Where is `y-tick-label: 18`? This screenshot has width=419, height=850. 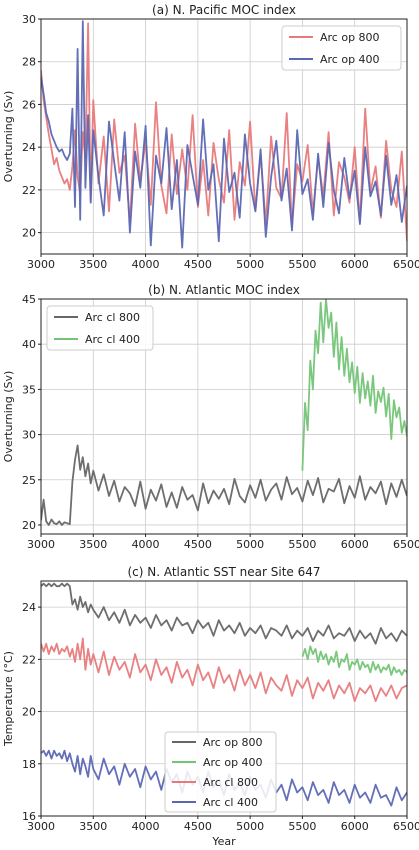
y-tick-label: 18 is located at coordinates (29, 764).